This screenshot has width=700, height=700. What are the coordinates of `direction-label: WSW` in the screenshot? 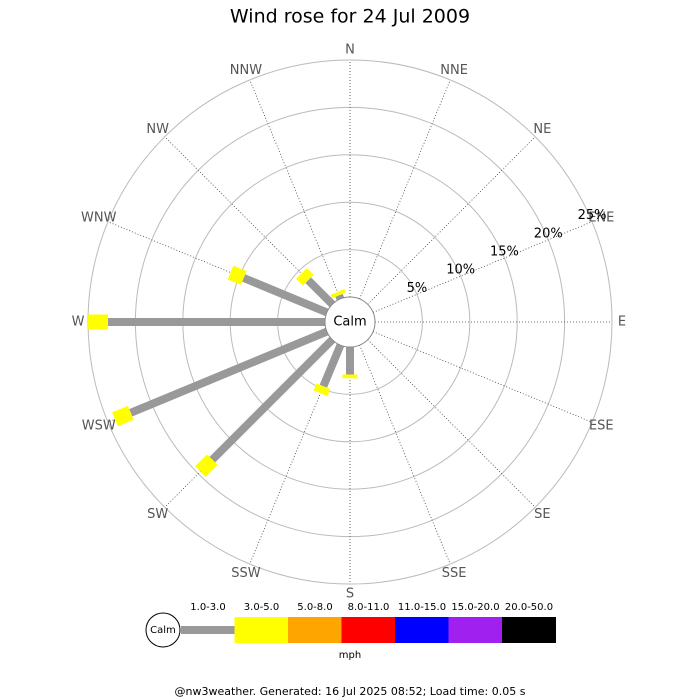 It's located at (99, 426).